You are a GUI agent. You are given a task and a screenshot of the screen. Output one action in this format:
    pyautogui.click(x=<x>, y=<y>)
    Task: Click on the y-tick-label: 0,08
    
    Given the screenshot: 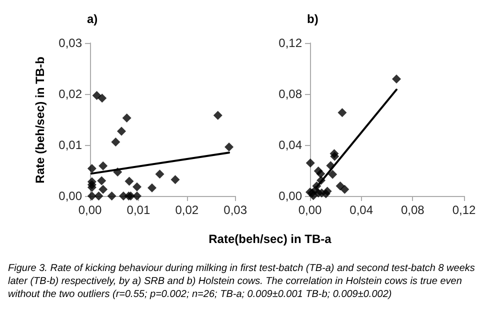 What is the action you would take?
    pyautogui.click(x=290, y=94)
    